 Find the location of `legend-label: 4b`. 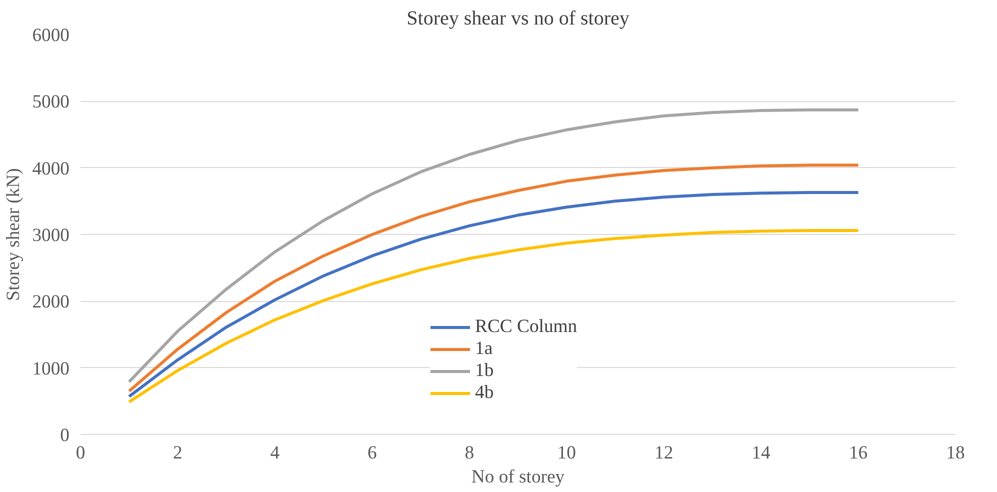

legend-label: 4b is located at coordinates (485, 393).